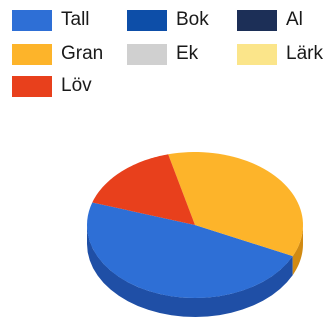  I want to click on legend-item-tall: Tall, so click(51, 20).